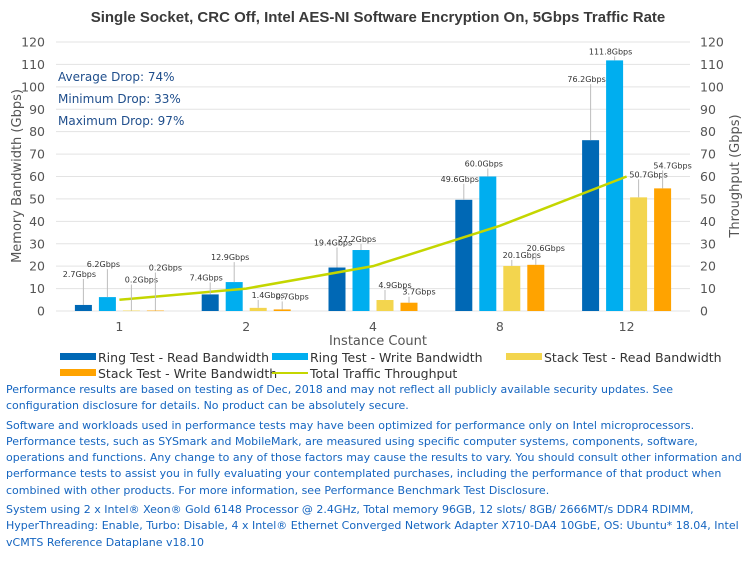 The height and width of the screenshot is (562, 750). I want to click on y2-tick-label: 110, so click(712, 64).